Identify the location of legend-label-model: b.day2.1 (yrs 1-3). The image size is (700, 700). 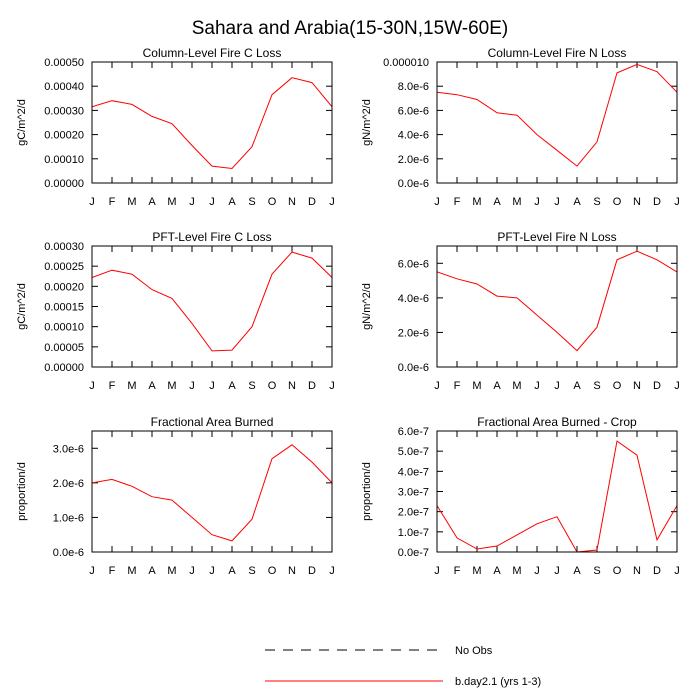
(498, 682).